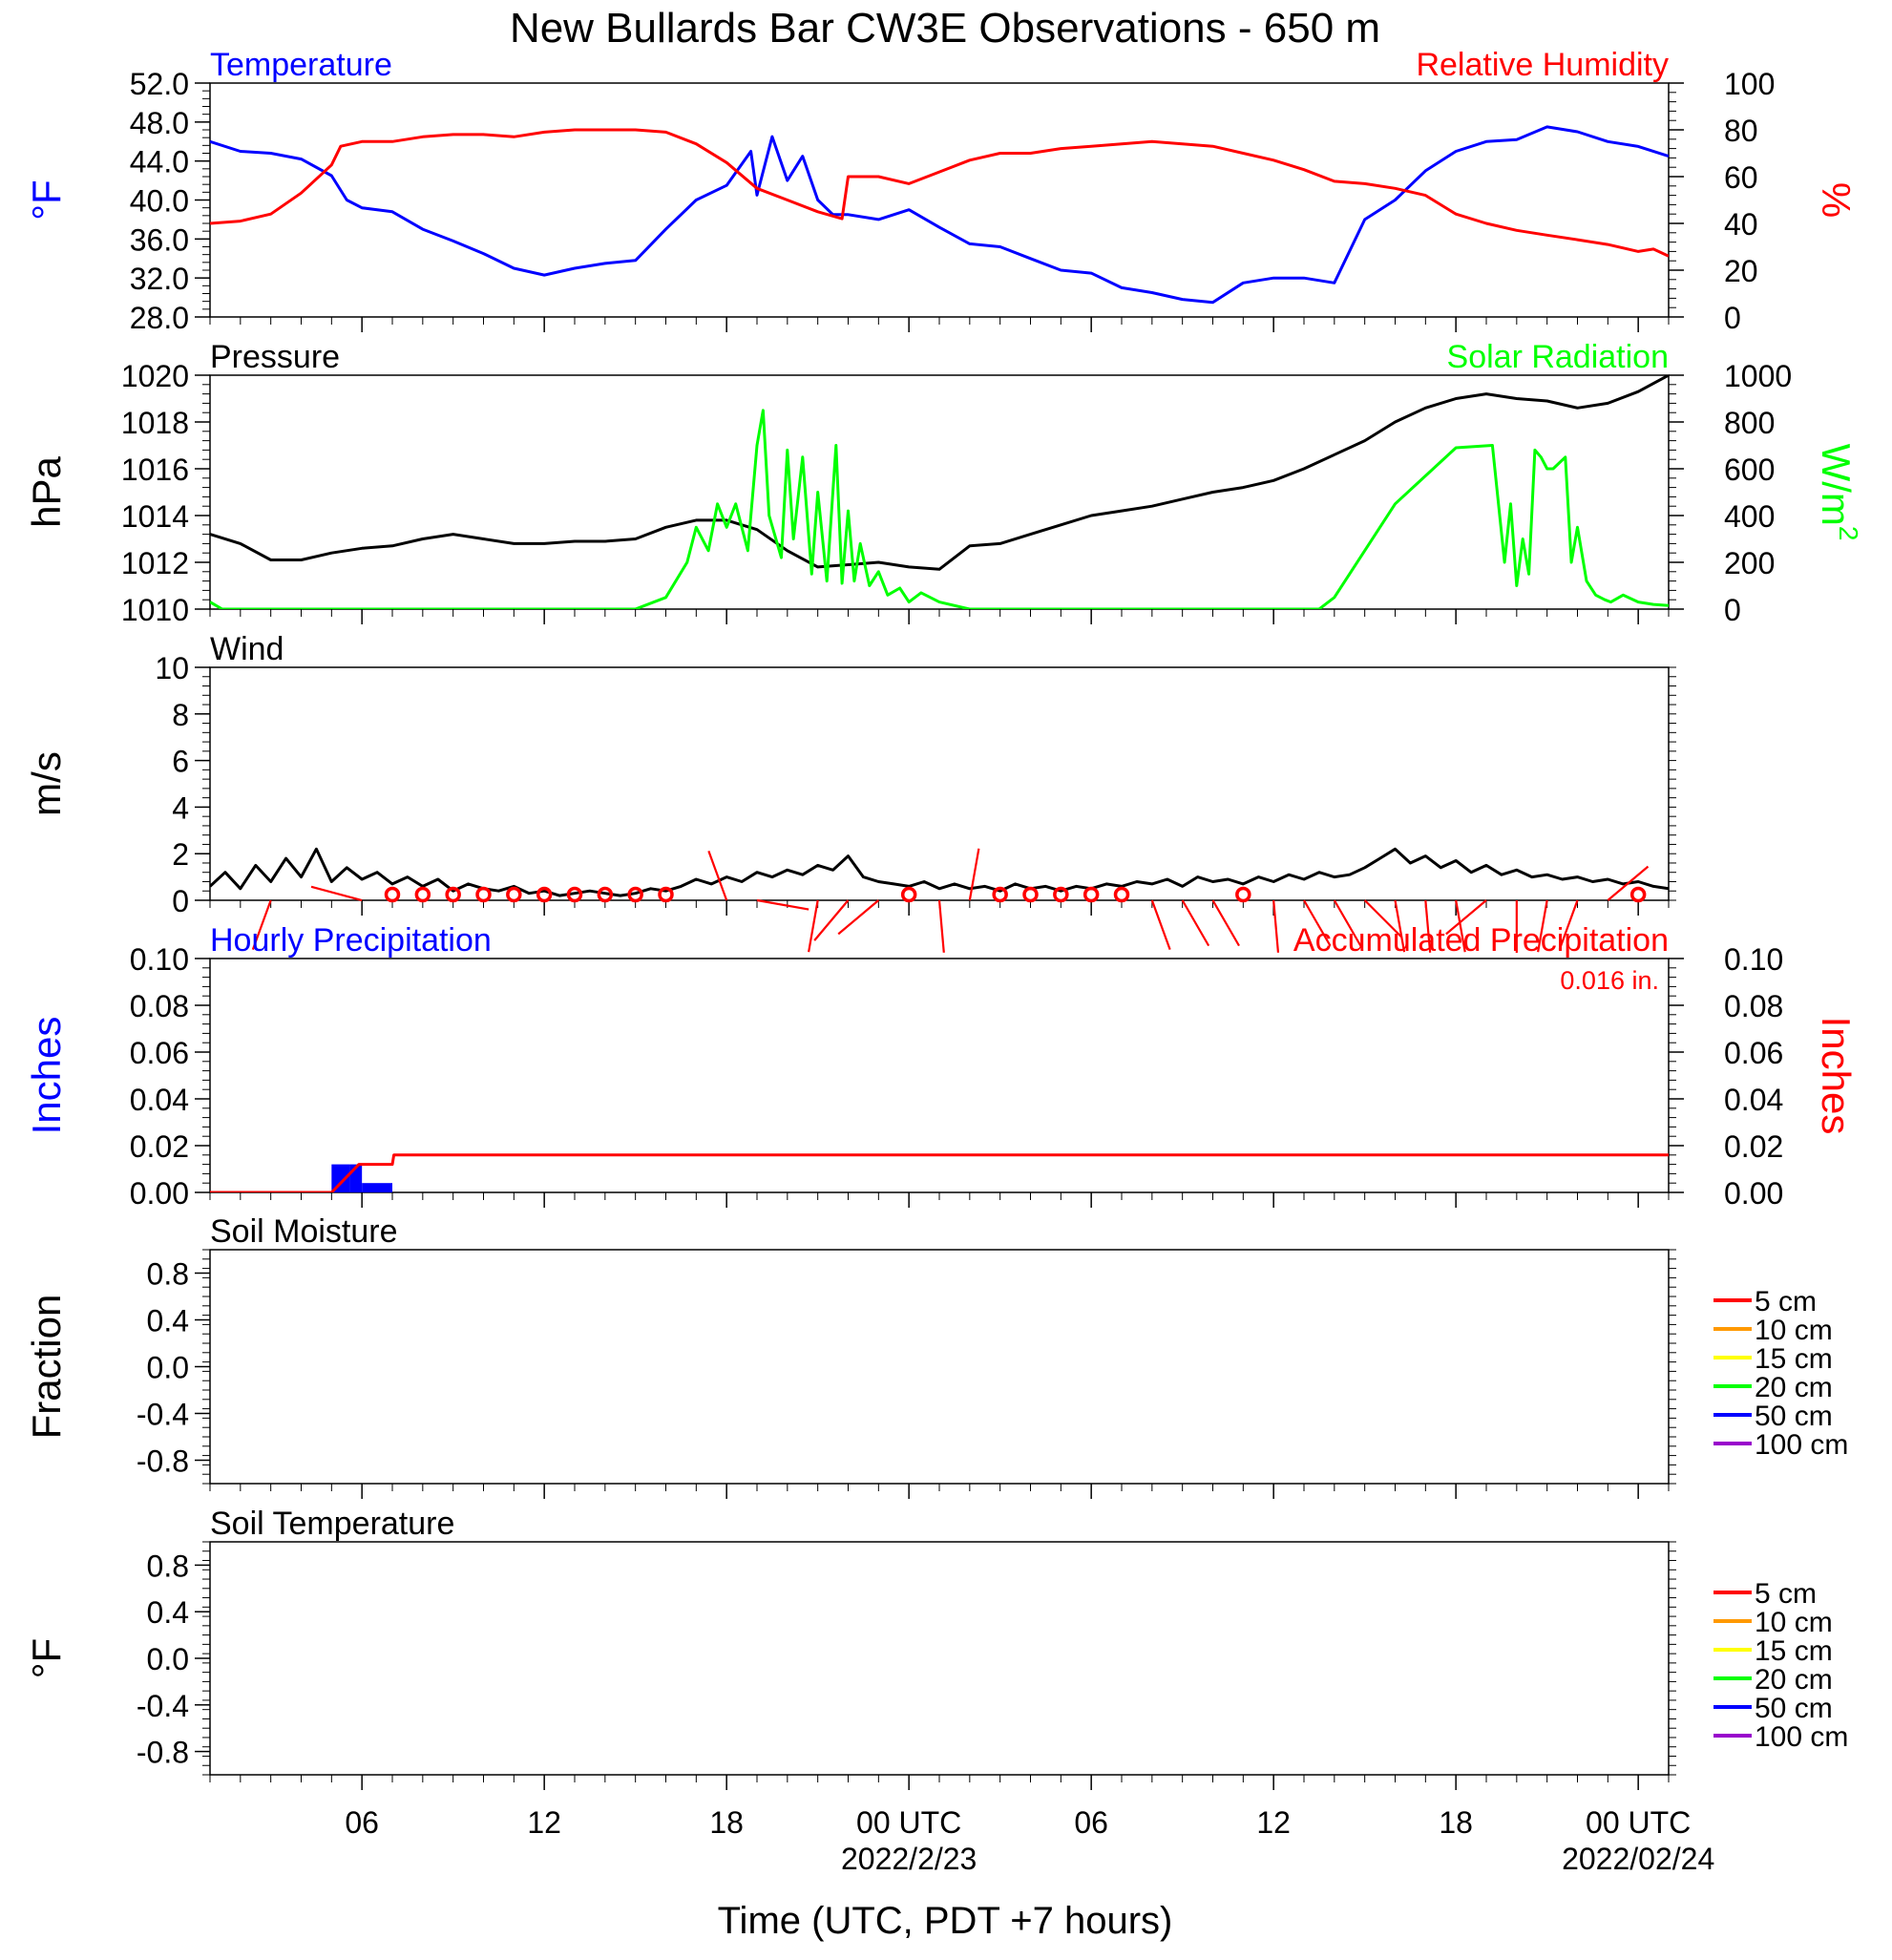  I want to click on series-line-temperature, so click(939, 215).